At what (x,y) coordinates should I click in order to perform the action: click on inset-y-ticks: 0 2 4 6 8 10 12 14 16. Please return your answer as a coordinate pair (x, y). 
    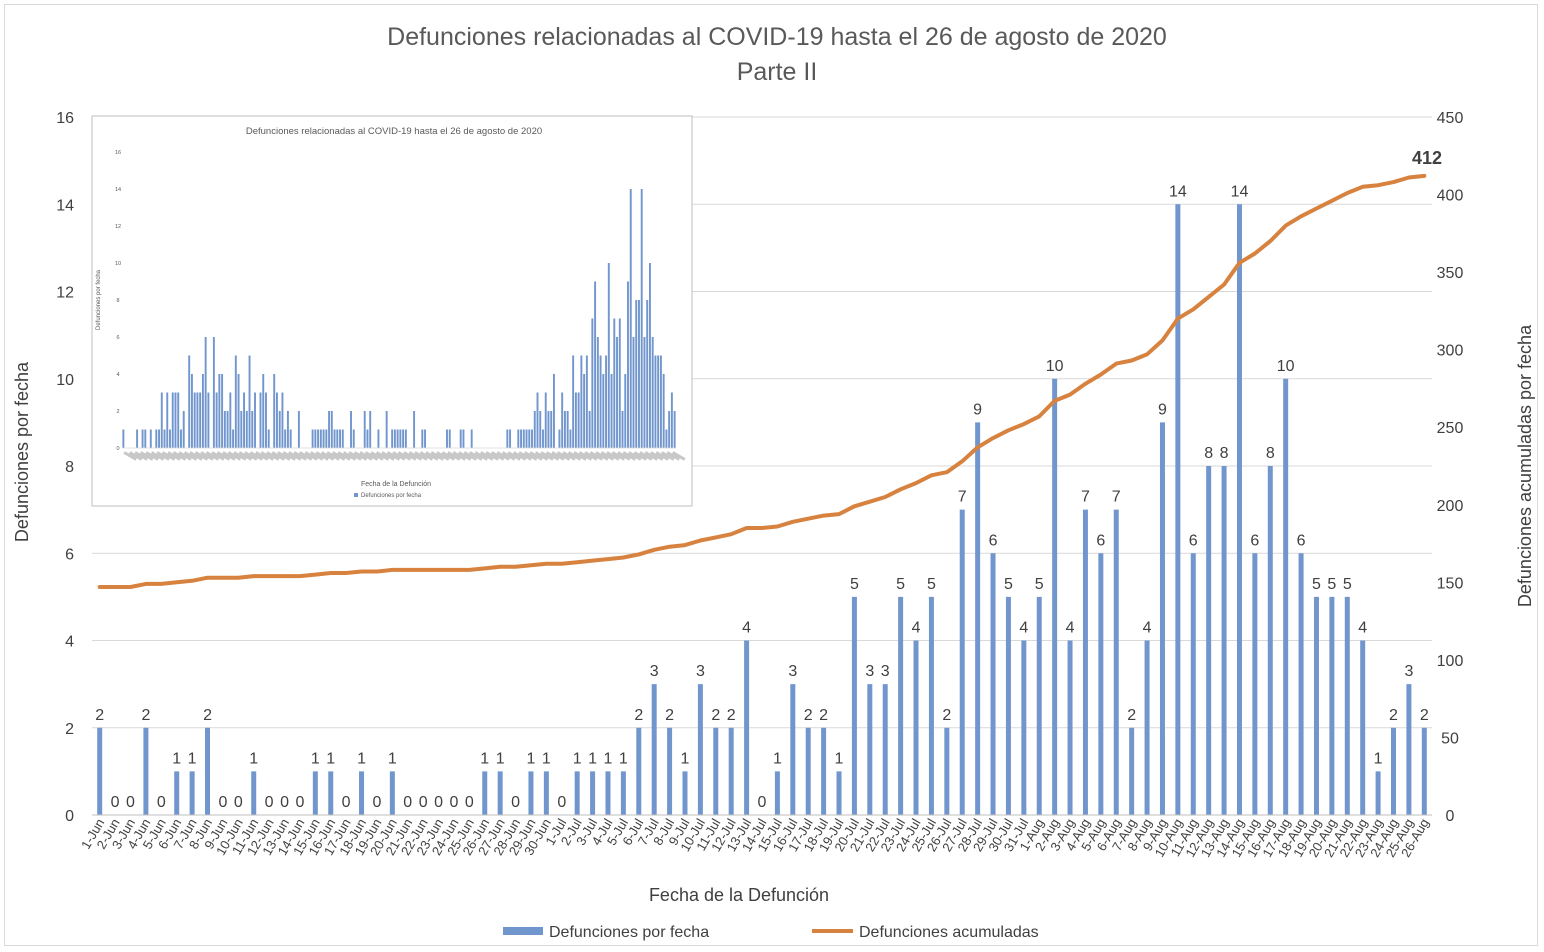
    Looking at the image, I should click on (118, 301).